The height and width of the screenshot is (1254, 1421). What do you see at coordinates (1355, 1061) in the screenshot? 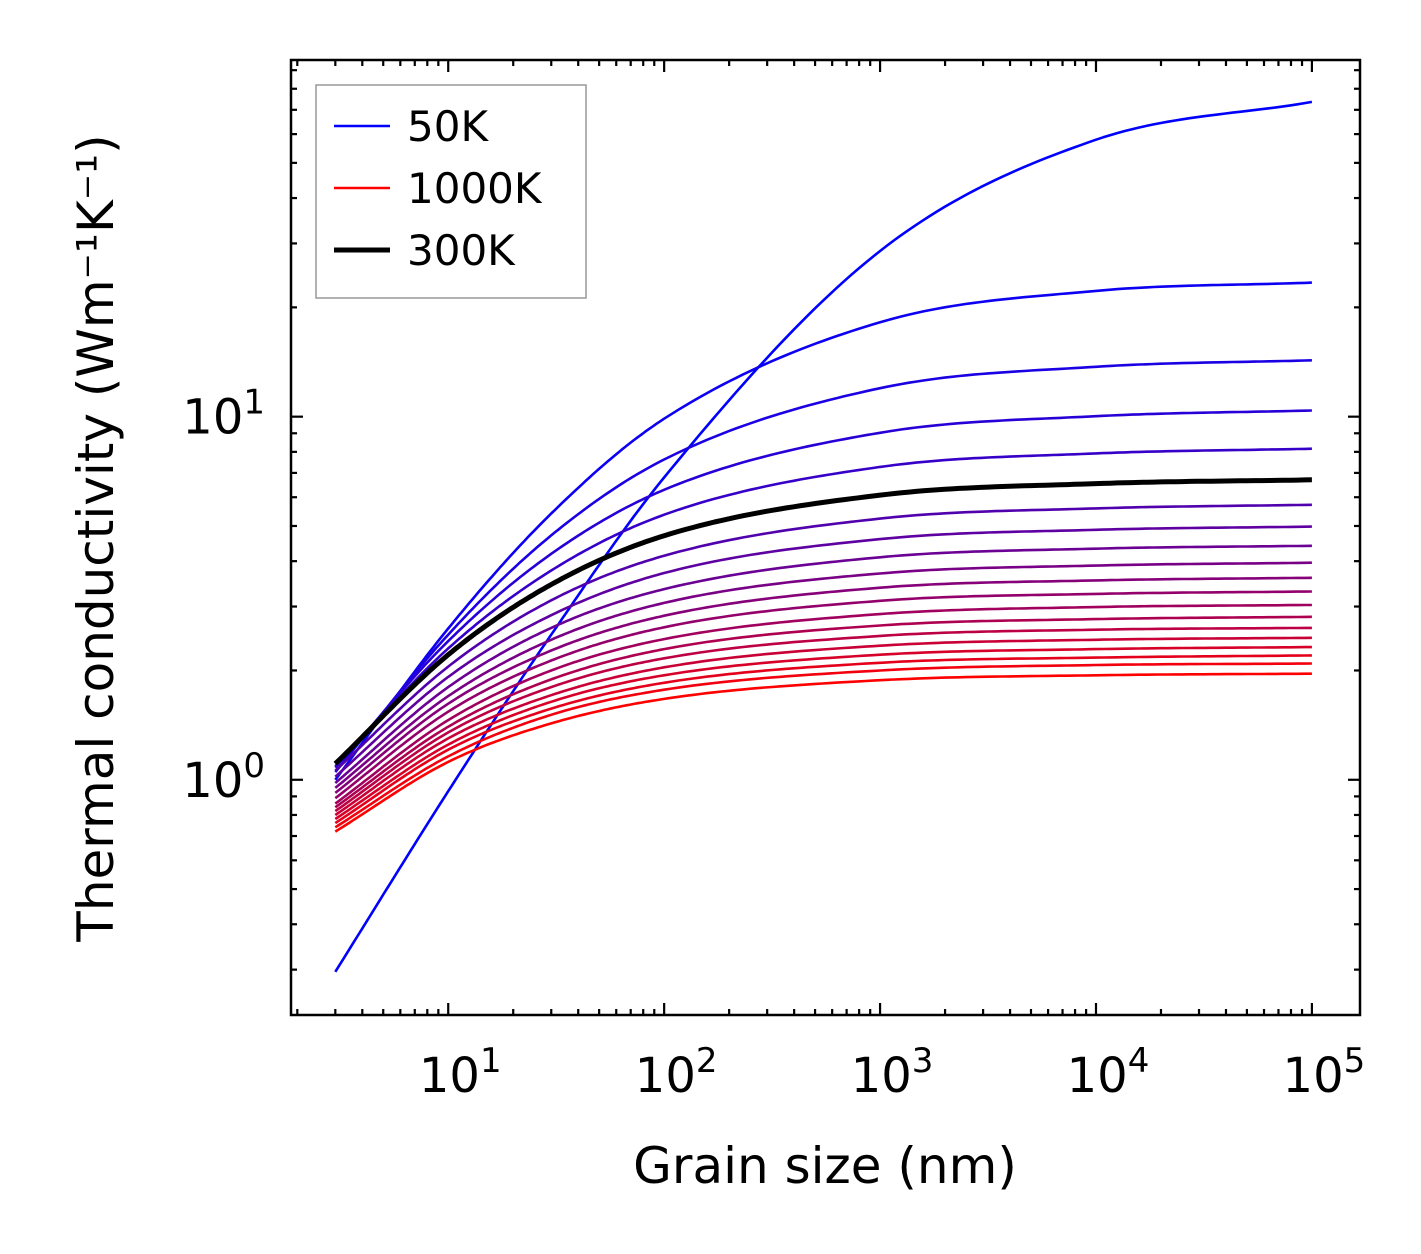
I see `x-tick-label-exponent: 5` at bounding box center [1355, 1061].